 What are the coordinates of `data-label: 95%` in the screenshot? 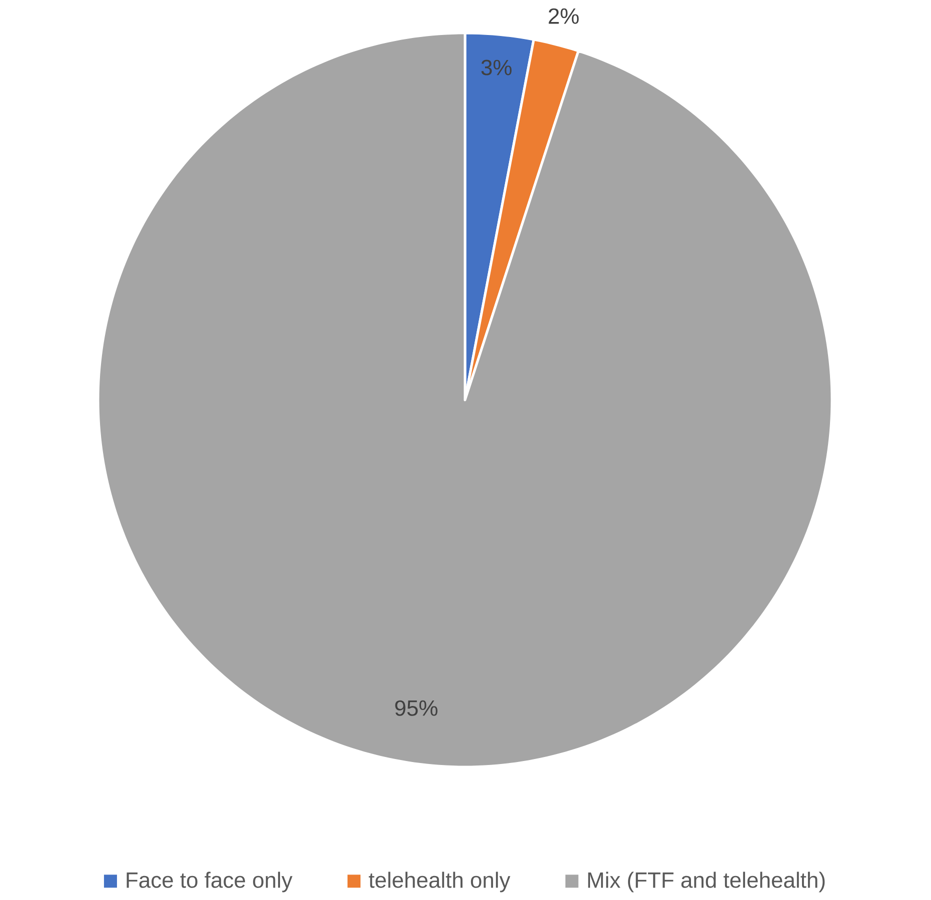 It's located at (416, 708).